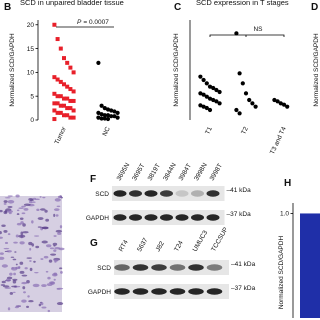 This screenshot has height=320, width=320. Describe the element at coordinates (258, 29) in the screenshot. I see `ns-label: NS` at that location.